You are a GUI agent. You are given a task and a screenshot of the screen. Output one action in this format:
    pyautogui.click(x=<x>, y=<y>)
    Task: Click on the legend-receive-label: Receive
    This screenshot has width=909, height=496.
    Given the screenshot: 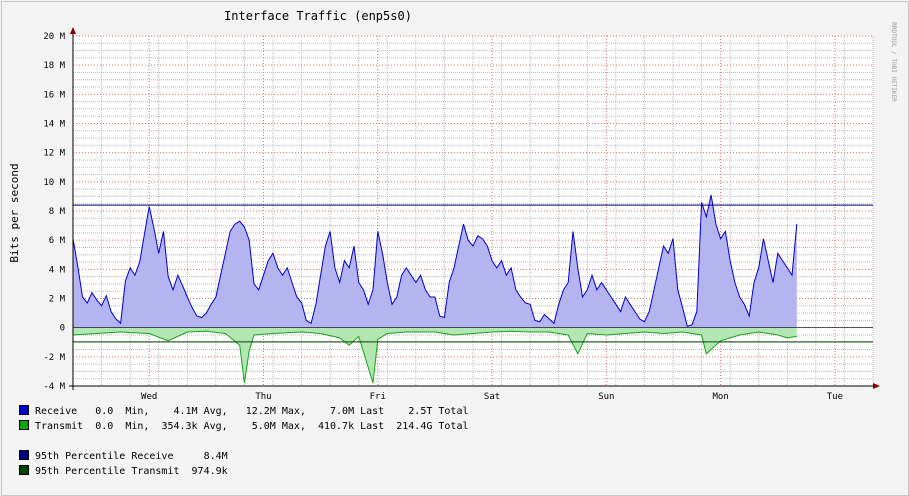 What is the action you would take?
    pyautogui.click(x=56, y=411)
    